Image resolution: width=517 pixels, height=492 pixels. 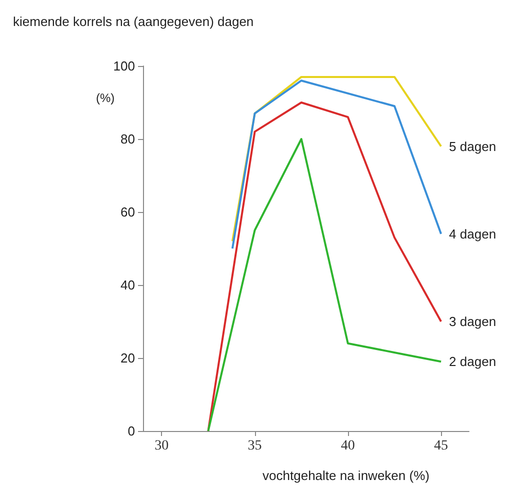 What do you see at coordinates (472, 362) in the screenshot?
I see `series-label: 2 dagen` at bounding box center [472, 362].